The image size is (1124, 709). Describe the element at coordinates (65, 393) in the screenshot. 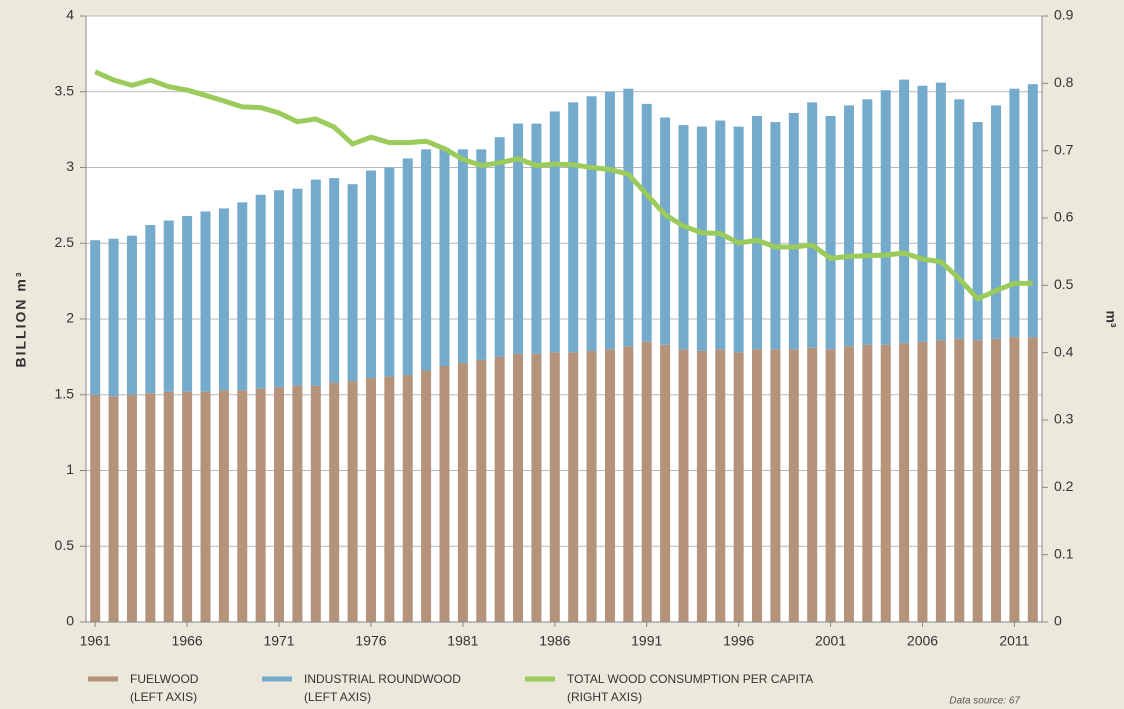

I see `y-tick-label: 1.5` at that location.